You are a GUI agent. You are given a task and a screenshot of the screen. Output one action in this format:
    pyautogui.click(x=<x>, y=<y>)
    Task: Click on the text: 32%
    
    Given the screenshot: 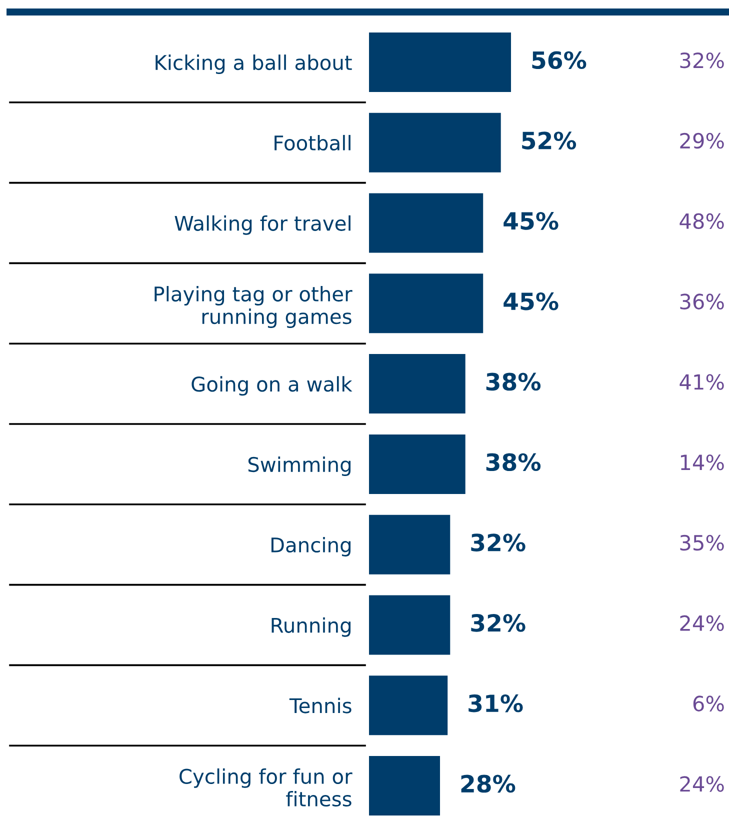 What is the action you would take?
    pyautogui.click(x=702, y=60)
    